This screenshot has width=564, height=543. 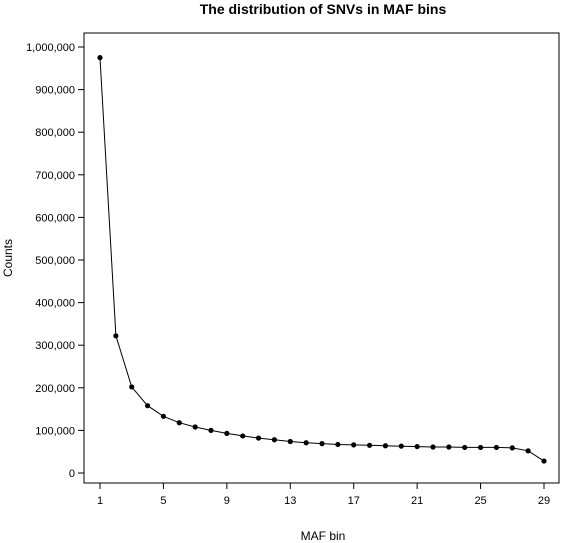 What do you see at coordinates (544, 501) in the screenshot?
I see `x-tick-label: 29` at bounding box center [544, 501].